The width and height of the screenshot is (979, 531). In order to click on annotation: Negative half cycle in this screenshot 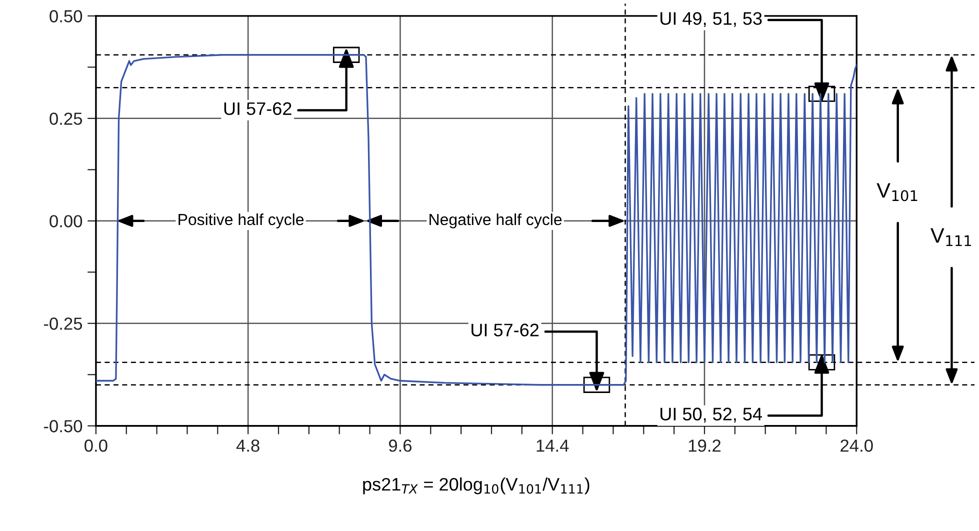, I will do `click(496, 220)`.